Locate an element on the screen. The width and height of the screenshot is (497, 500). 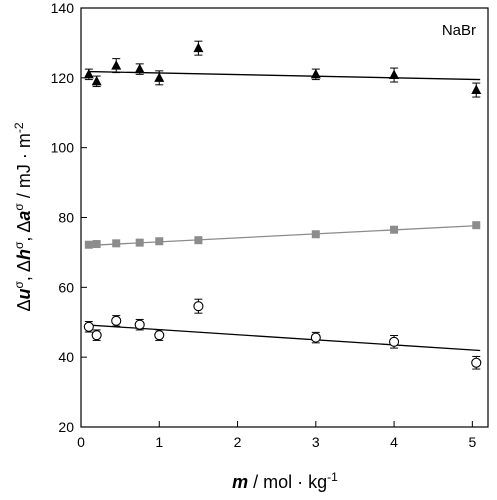
x-tick-label: 5 is located at coordinates (472, 442).